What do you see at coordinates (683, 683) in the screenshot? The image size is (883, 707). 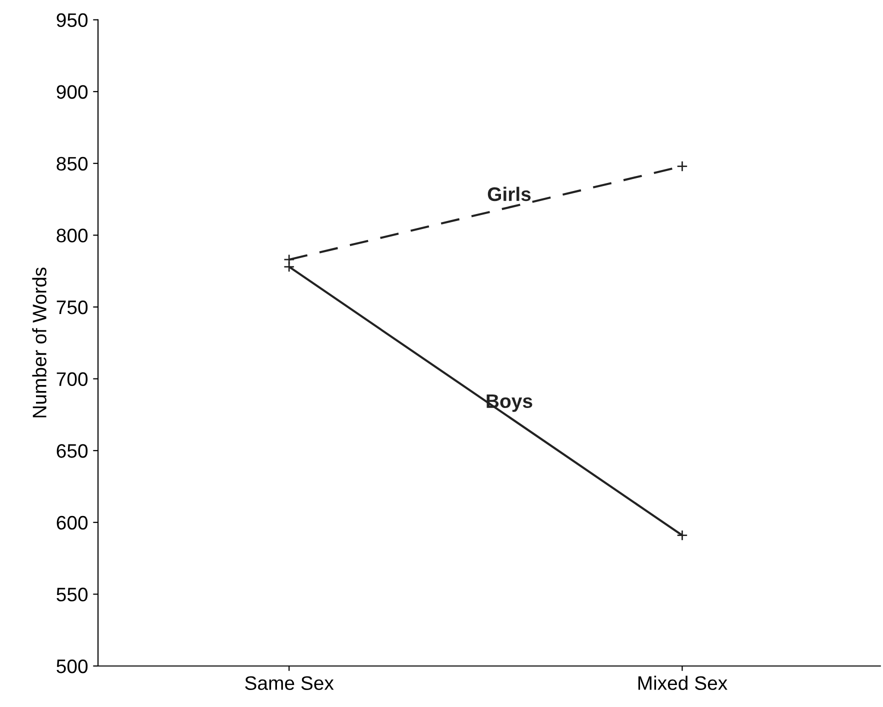 I see `x-tick-label: Mixed Sex` at bounding box center [683, 683].